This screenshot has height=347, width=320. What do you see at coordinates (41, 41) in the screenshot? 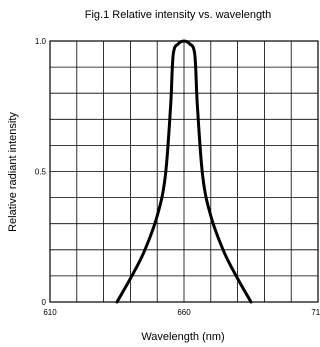
I see `y-tick-label: 1.0` at bounding box center [41, 41].